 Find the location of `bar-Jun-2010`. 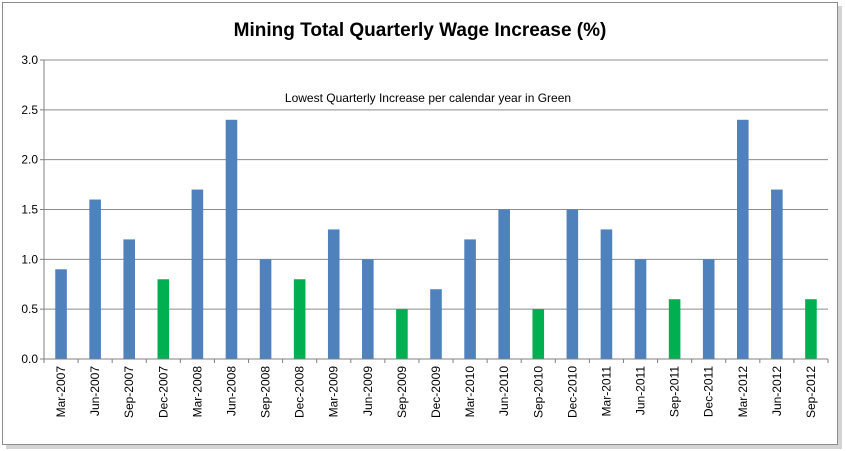

bar-Jun-2010 is located at coordinates (504, 284).